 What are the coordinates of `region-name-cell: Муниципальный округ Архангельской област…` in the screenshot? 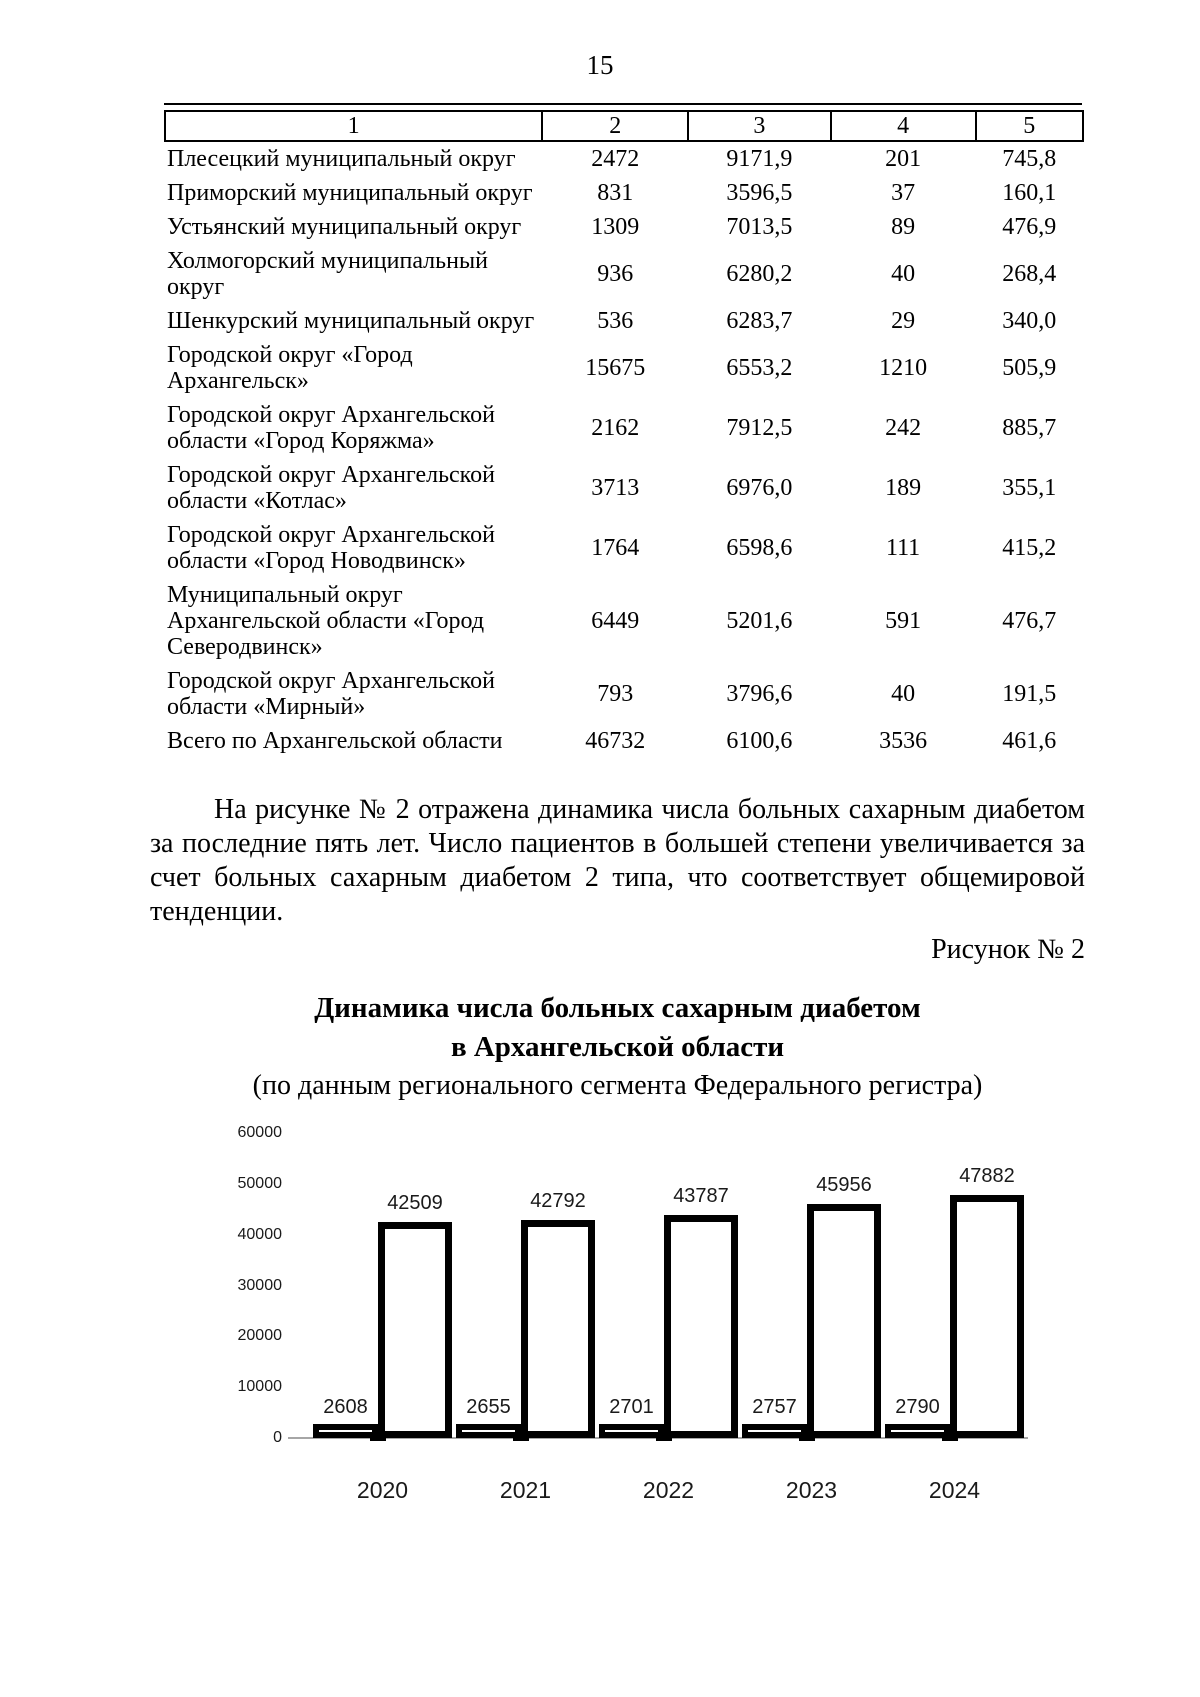 It's located at (326, 621).